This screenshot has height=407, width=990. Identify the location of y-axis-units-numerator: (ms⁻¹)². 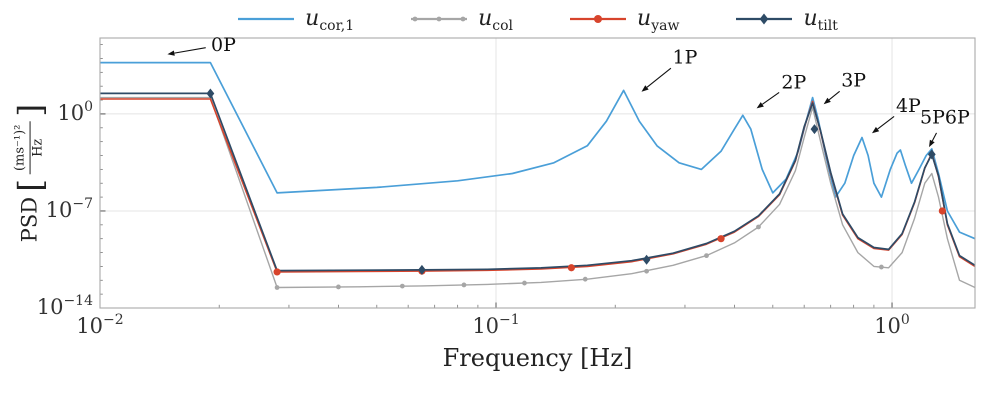
(22, 148).